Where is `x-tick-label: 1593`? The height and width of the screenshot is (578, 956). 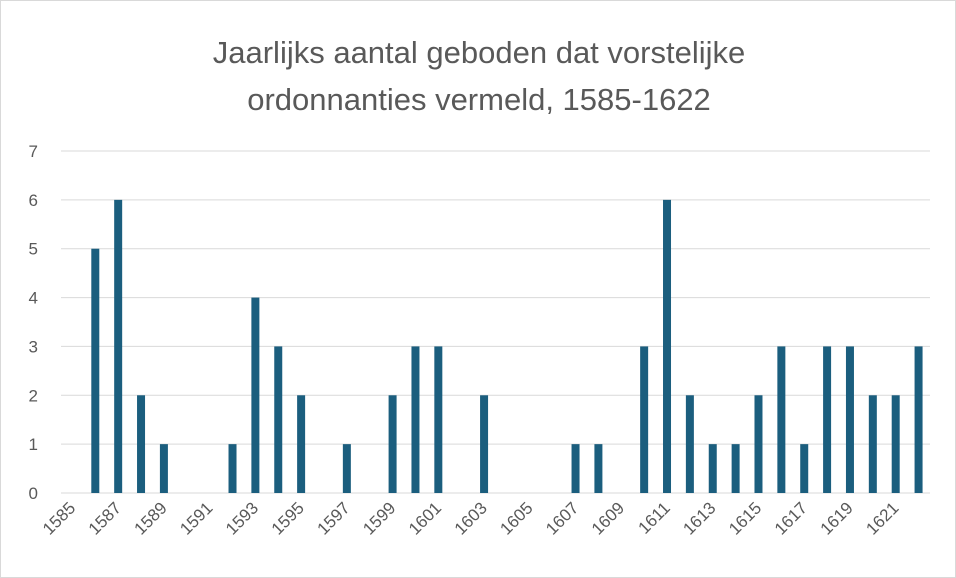 x-tick-label: 1593 is located at coordinates (242, 518).